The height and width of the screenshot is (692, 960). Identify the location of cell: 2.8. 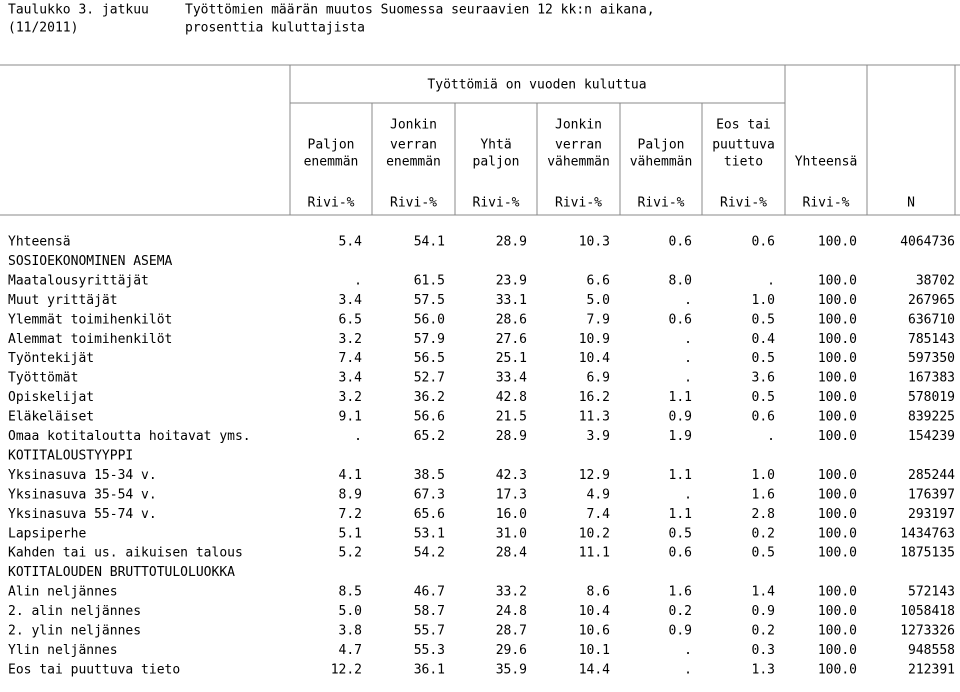
(763, 514).